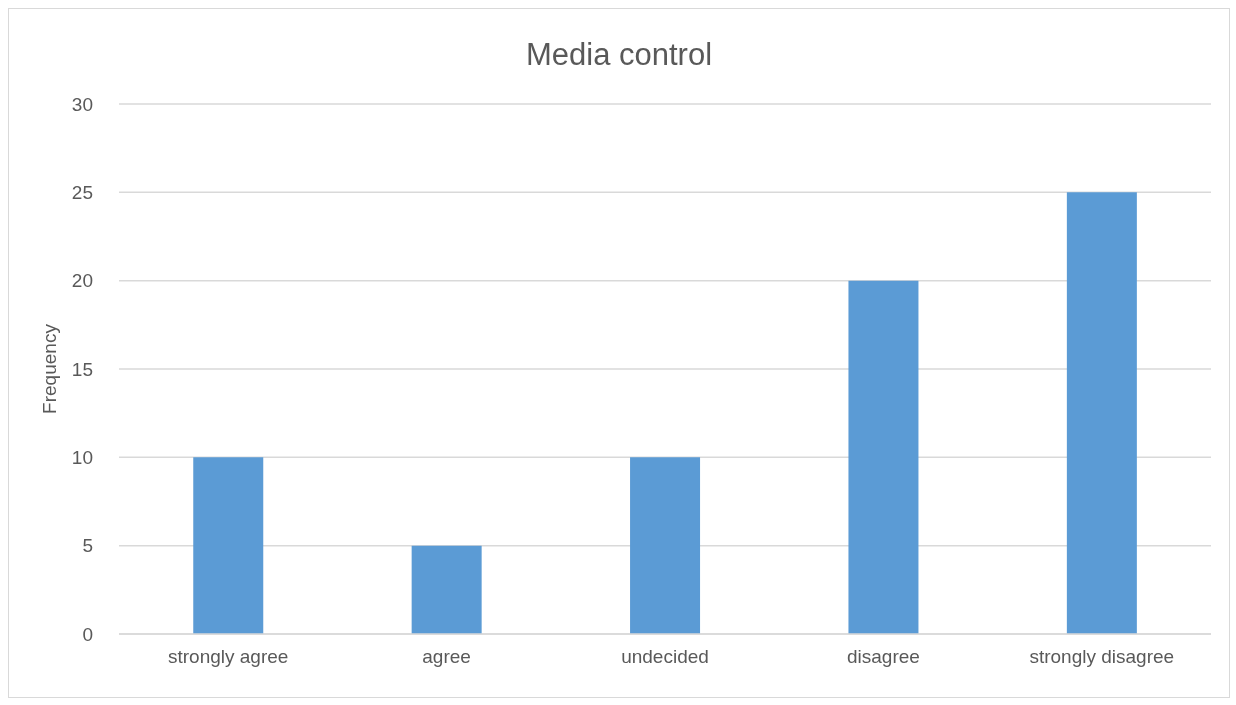 The image size is (1236, 705). I want to click on y-tick-label: 5, so click(87, 546).